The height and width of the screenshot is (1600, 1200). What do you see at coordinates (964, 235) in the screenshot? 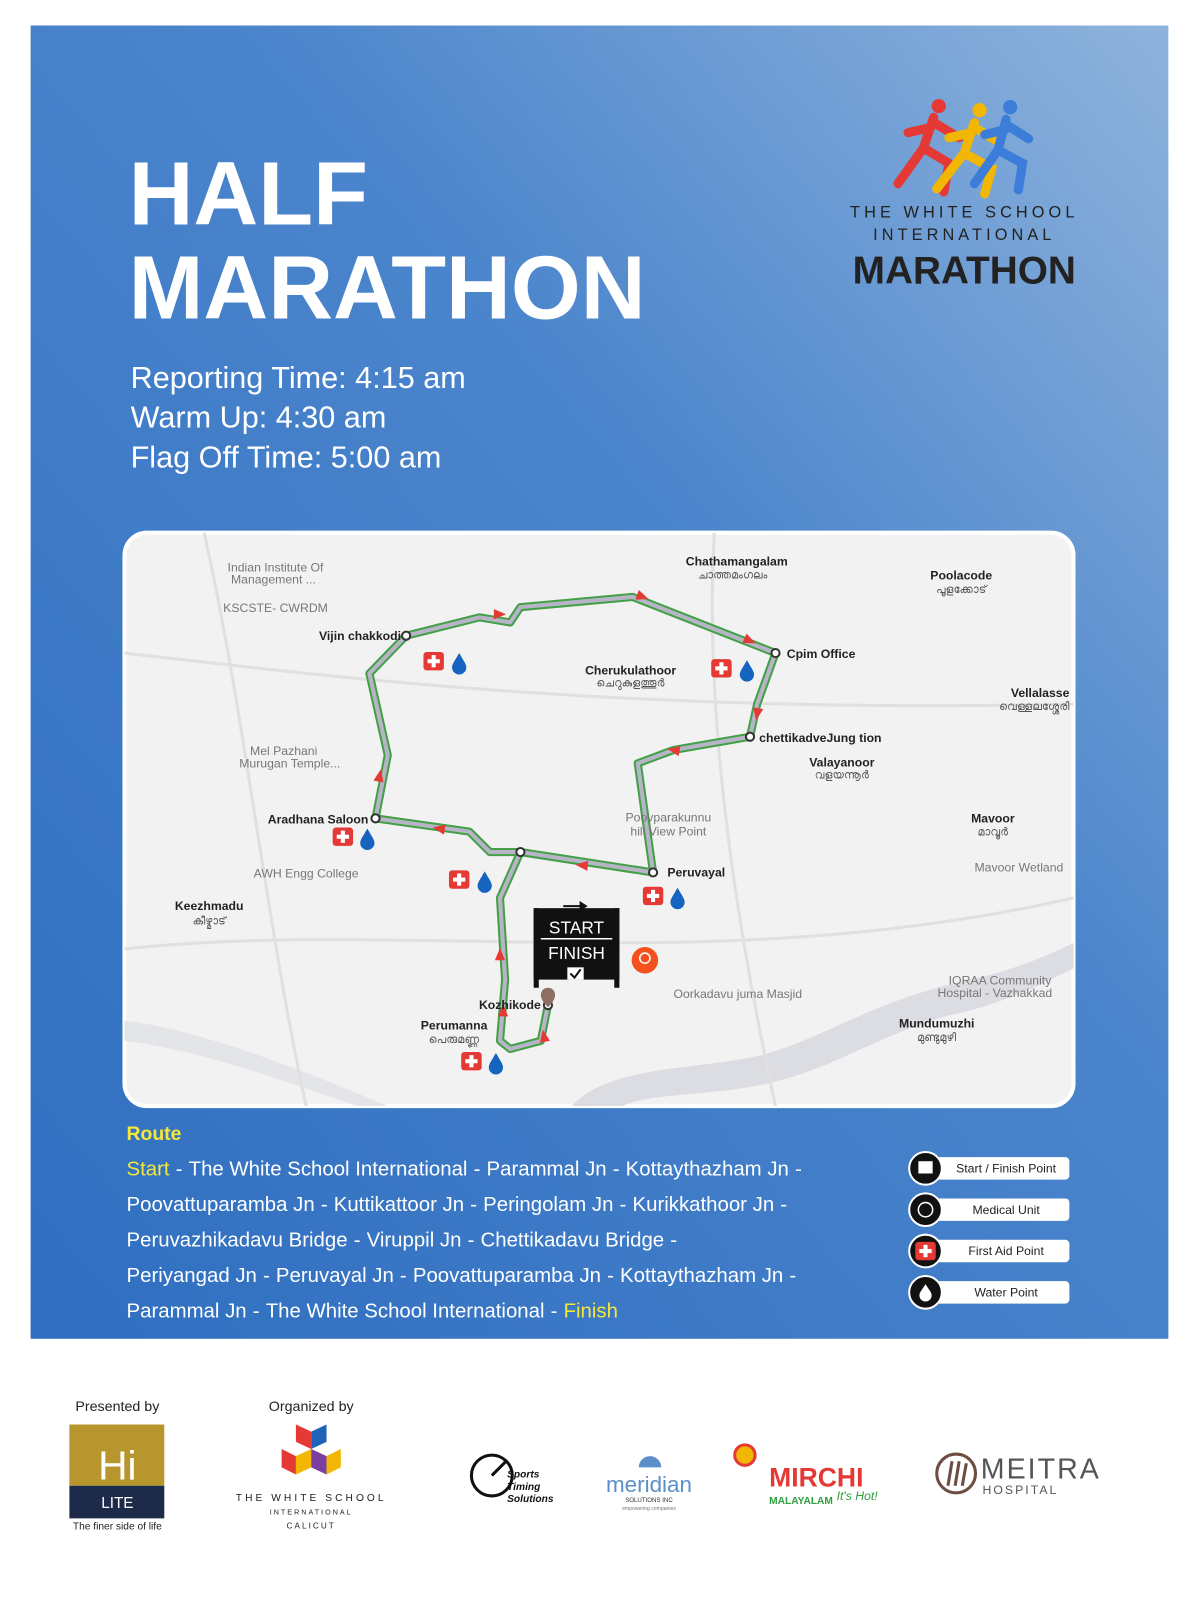
I see `logo-line: INTERNATIONAL` at bounding box center [964, 235].